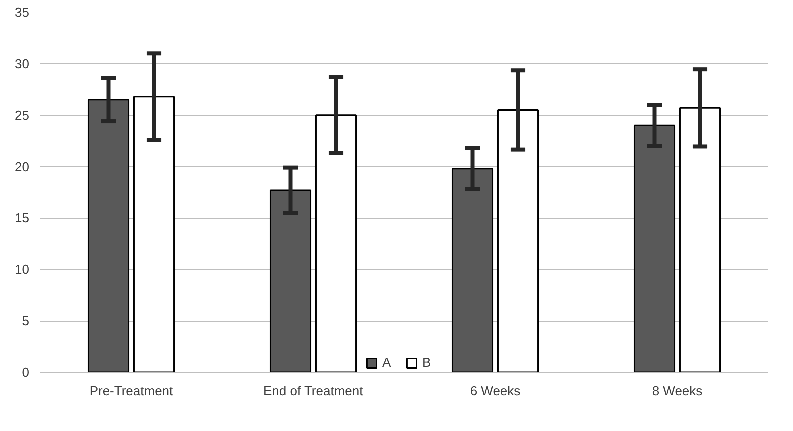 Image resolution: width=793 pixels, height=431 pixels. Describe the element at coordinates (132, 391) in the screenshot. I see `x-tick-label: Pre-Treatment` at that location.